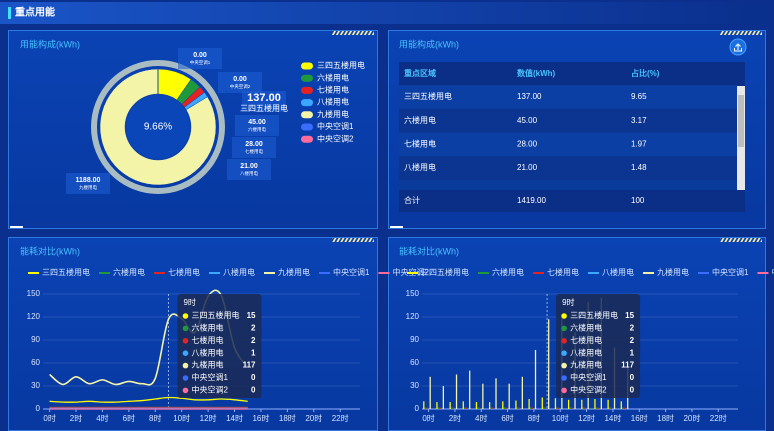 The width and height of the screenshot is (774, 431). I want to click on callout-name: 中央空调1, so click(200, 62).